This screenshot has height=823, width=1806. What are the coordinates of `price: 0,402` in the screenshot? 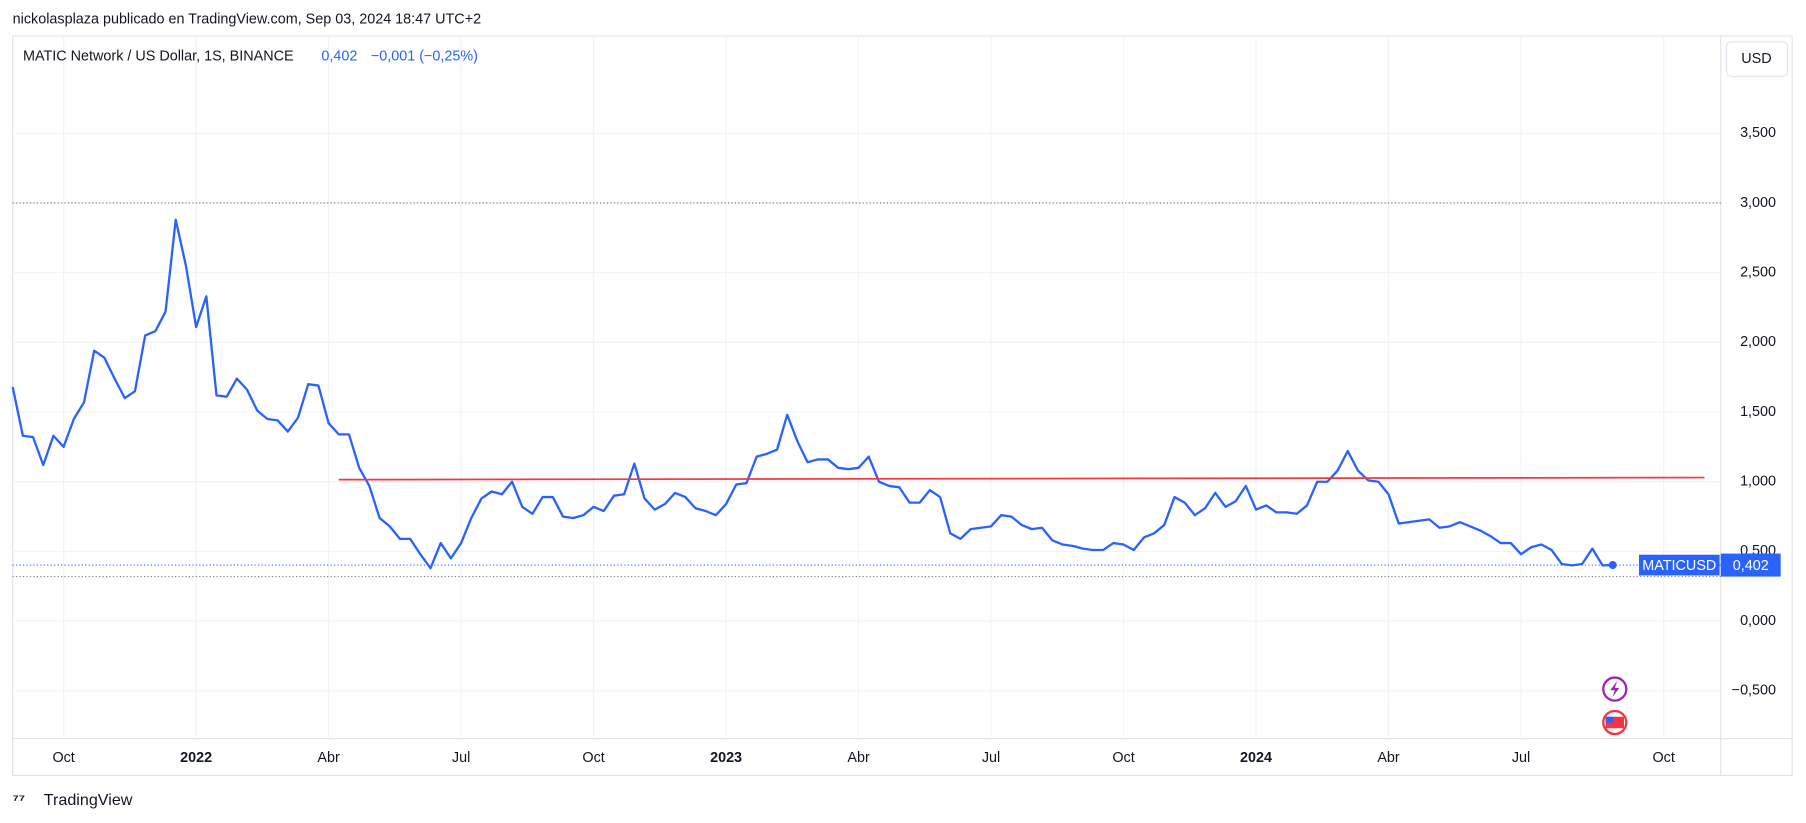 It's located at (339, 57).